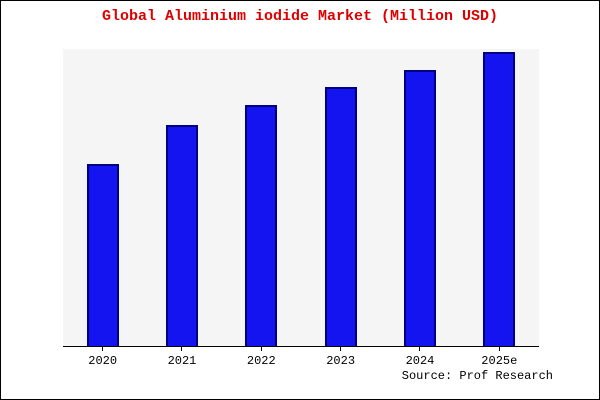 The image size is (600, 400). What do you see at coordinates (102, 254) in the screenshot?
I see `bar-2020` at bounding box center [102, 254].